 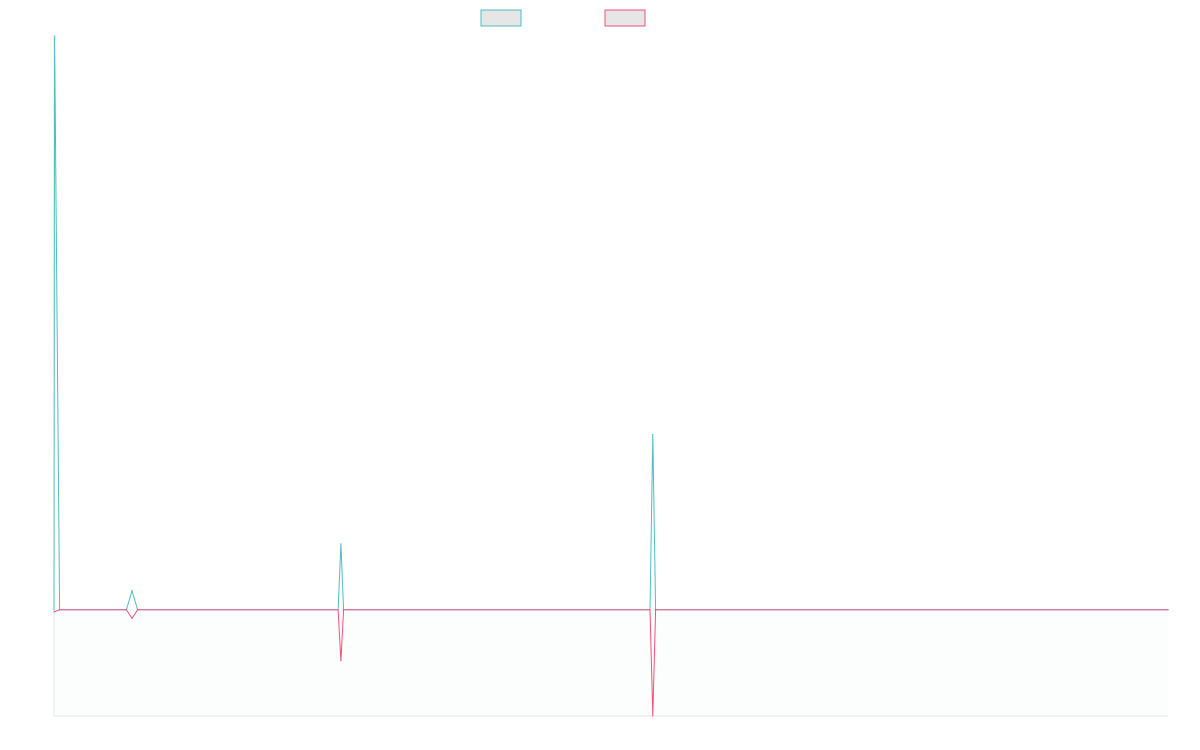 What do you see at coordinates (563, 18) in the screenshot?
I see `legend` at bounding box center [563, 18].